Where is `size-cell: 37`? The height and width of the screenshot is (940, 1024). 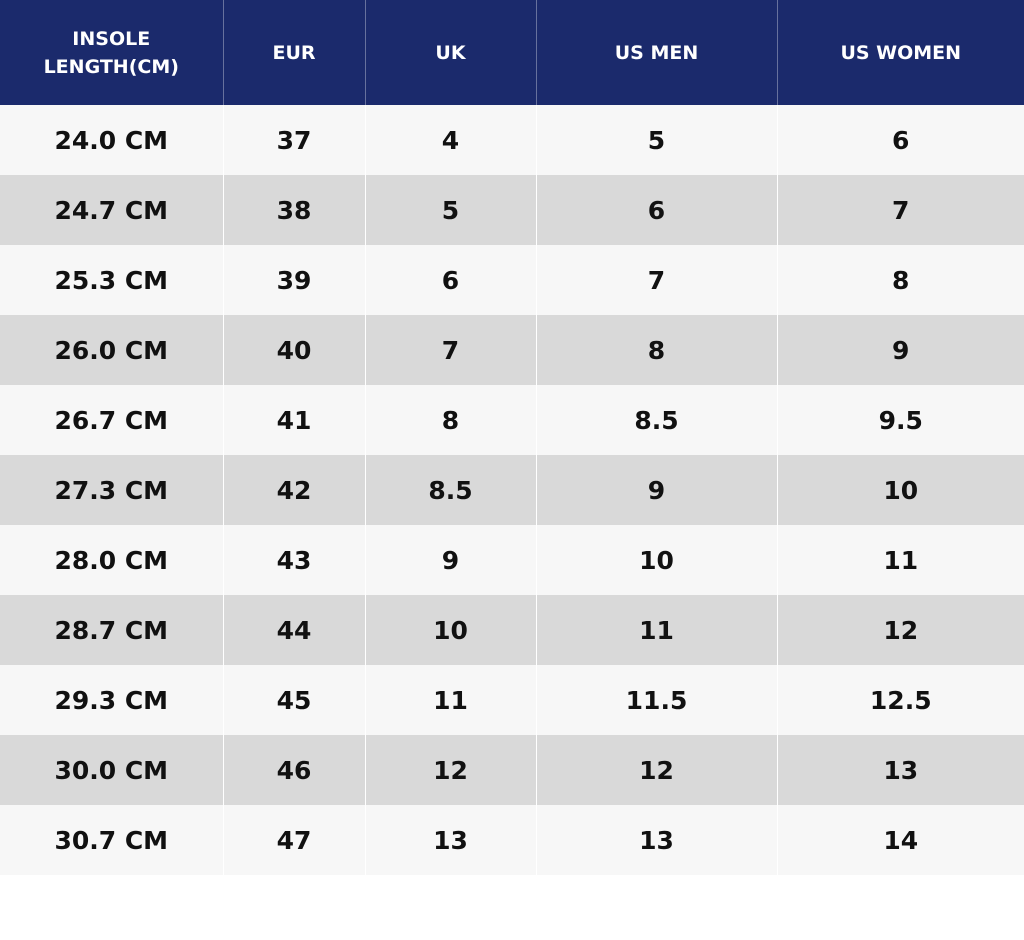 size-cell: 37 is located at coordinates (293, 140).